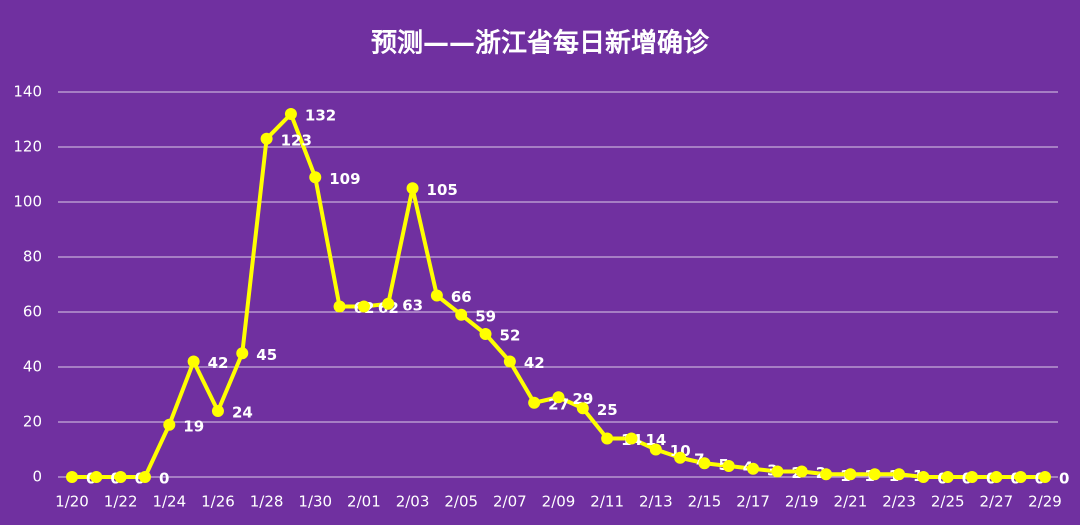  Describe the element at coordinates (485, 316) in the screenshot. I see `data-label: 59` at that location.